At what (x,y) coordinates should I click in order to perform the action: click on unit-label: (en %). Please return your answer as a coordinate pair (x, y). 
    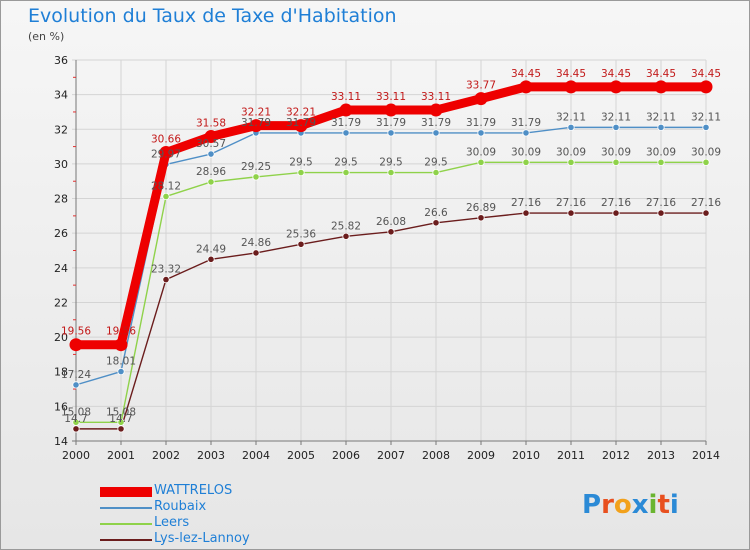
    Looking at the image, I should click on (46, 36).